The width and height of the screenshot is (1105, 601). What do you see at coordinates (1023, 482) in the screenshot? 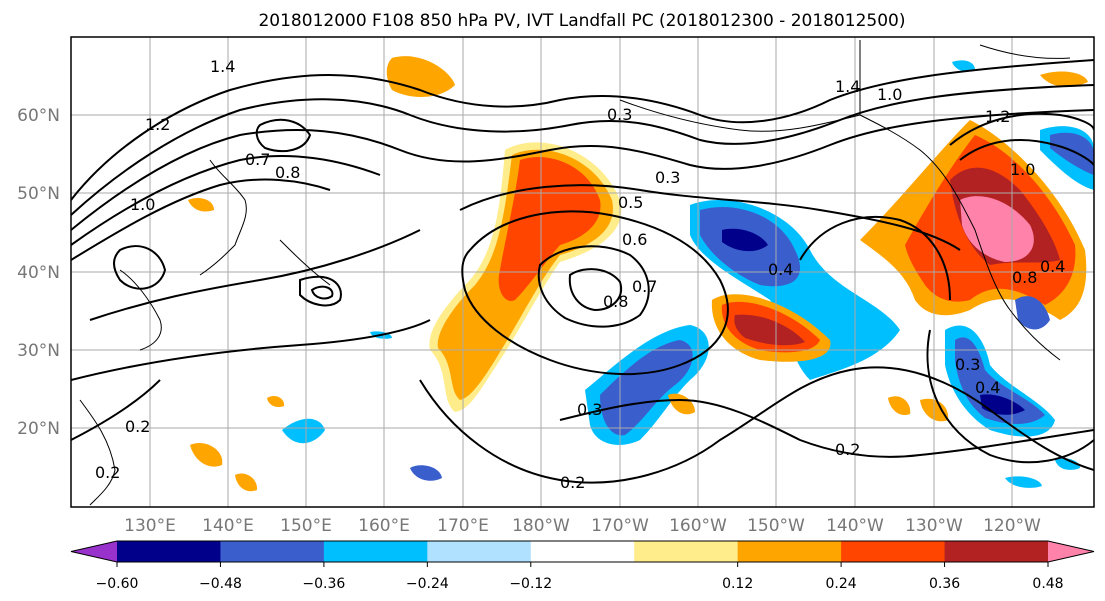
I see `negative-anomaly-patch-e2` at bounding box center [1023, 482].